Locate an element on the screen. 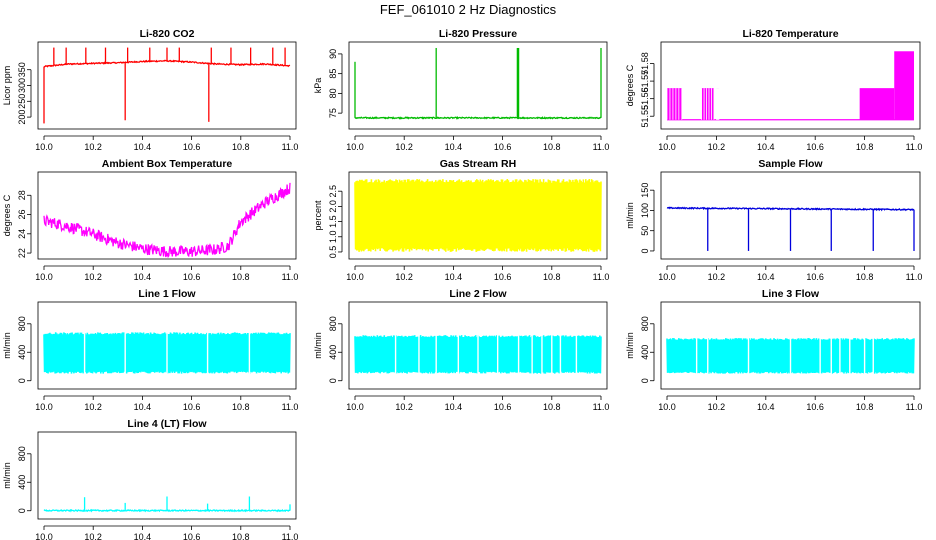  y-tick-label: 80 is located at coordinates (333, 93).